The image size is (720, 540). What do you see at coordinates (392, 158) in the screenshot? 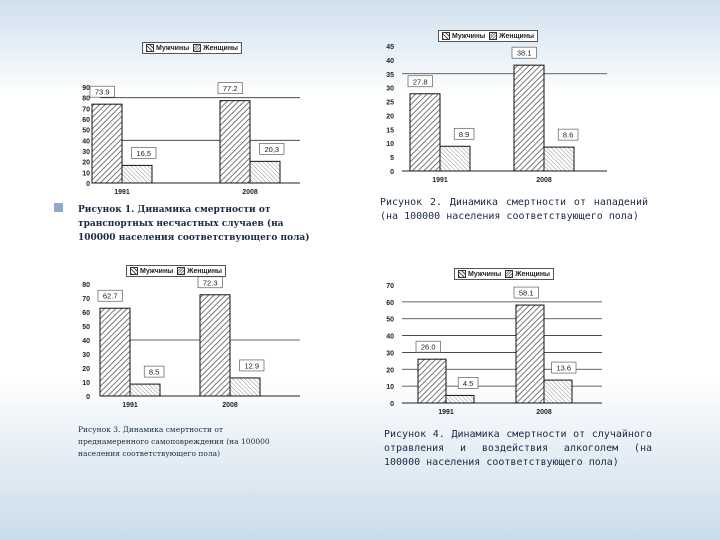
I see `y-tick-label: 5` at bounding box center [392, 158].